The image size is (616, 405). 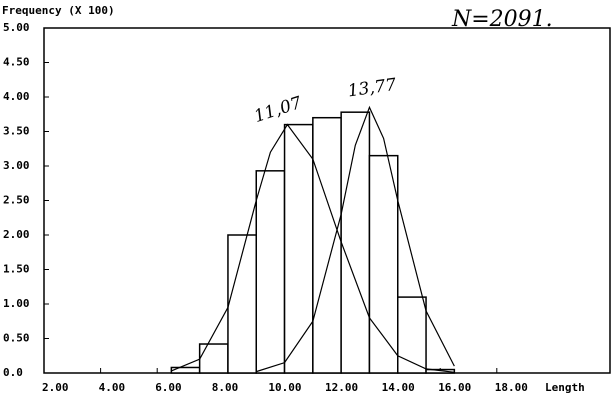 What do you see at coordinates (511, 387) in the screenshot?
I see `x-tick-label: 18.00` at bounding box center [511, 387].